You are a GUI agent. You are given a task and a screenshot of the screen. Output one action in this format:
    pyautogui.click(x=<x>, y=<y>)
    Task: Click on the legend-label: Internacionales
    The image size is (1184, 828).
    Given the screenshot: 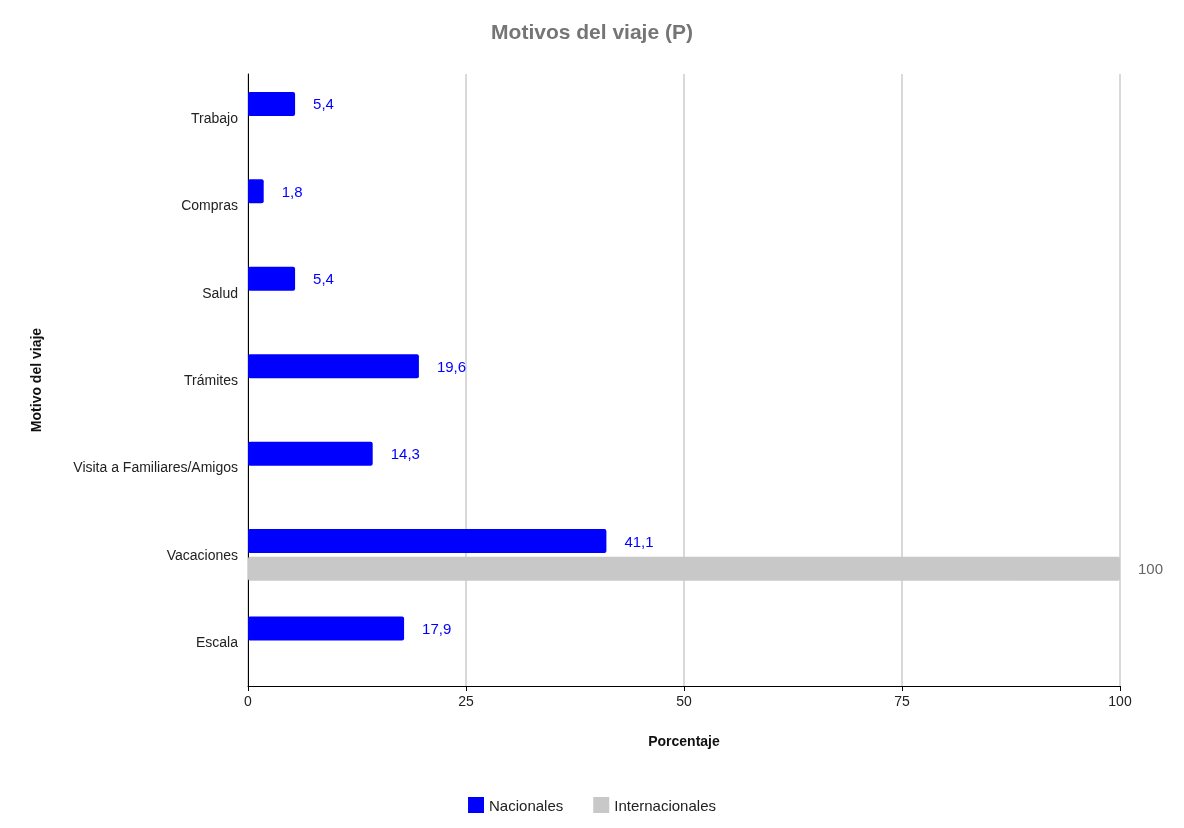 What is the action you would take?
    pyautogui.click(x=665, y=805)
    